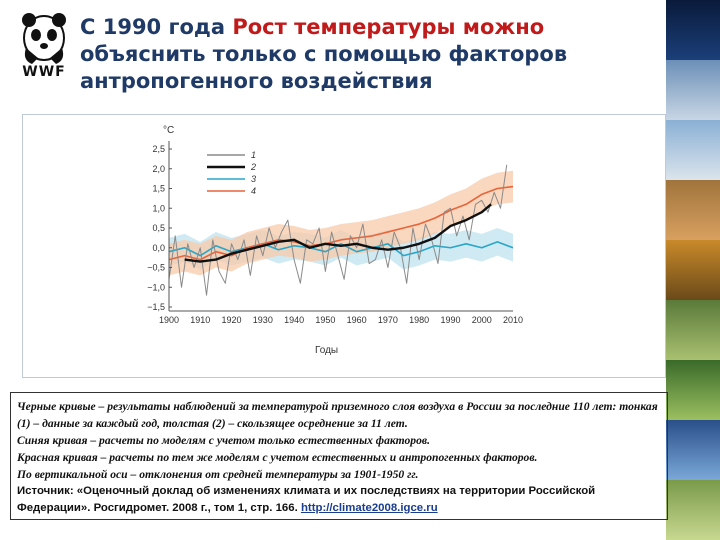  I want to click on title-highlight: Рост температуры можно, so click(388, 27).